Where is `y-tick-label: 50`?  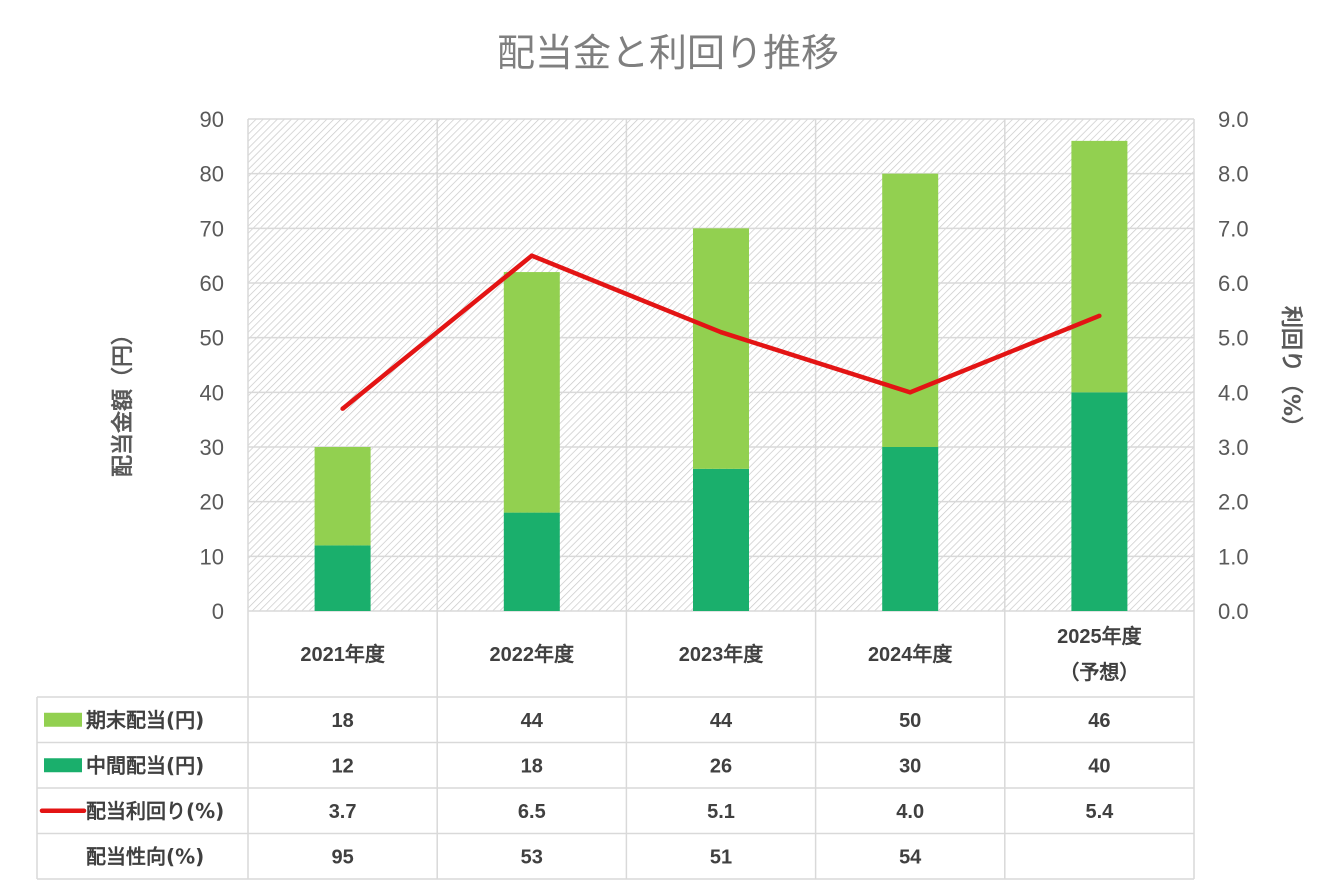 y-tick-label: 50 is located at coordinates (212, 338).